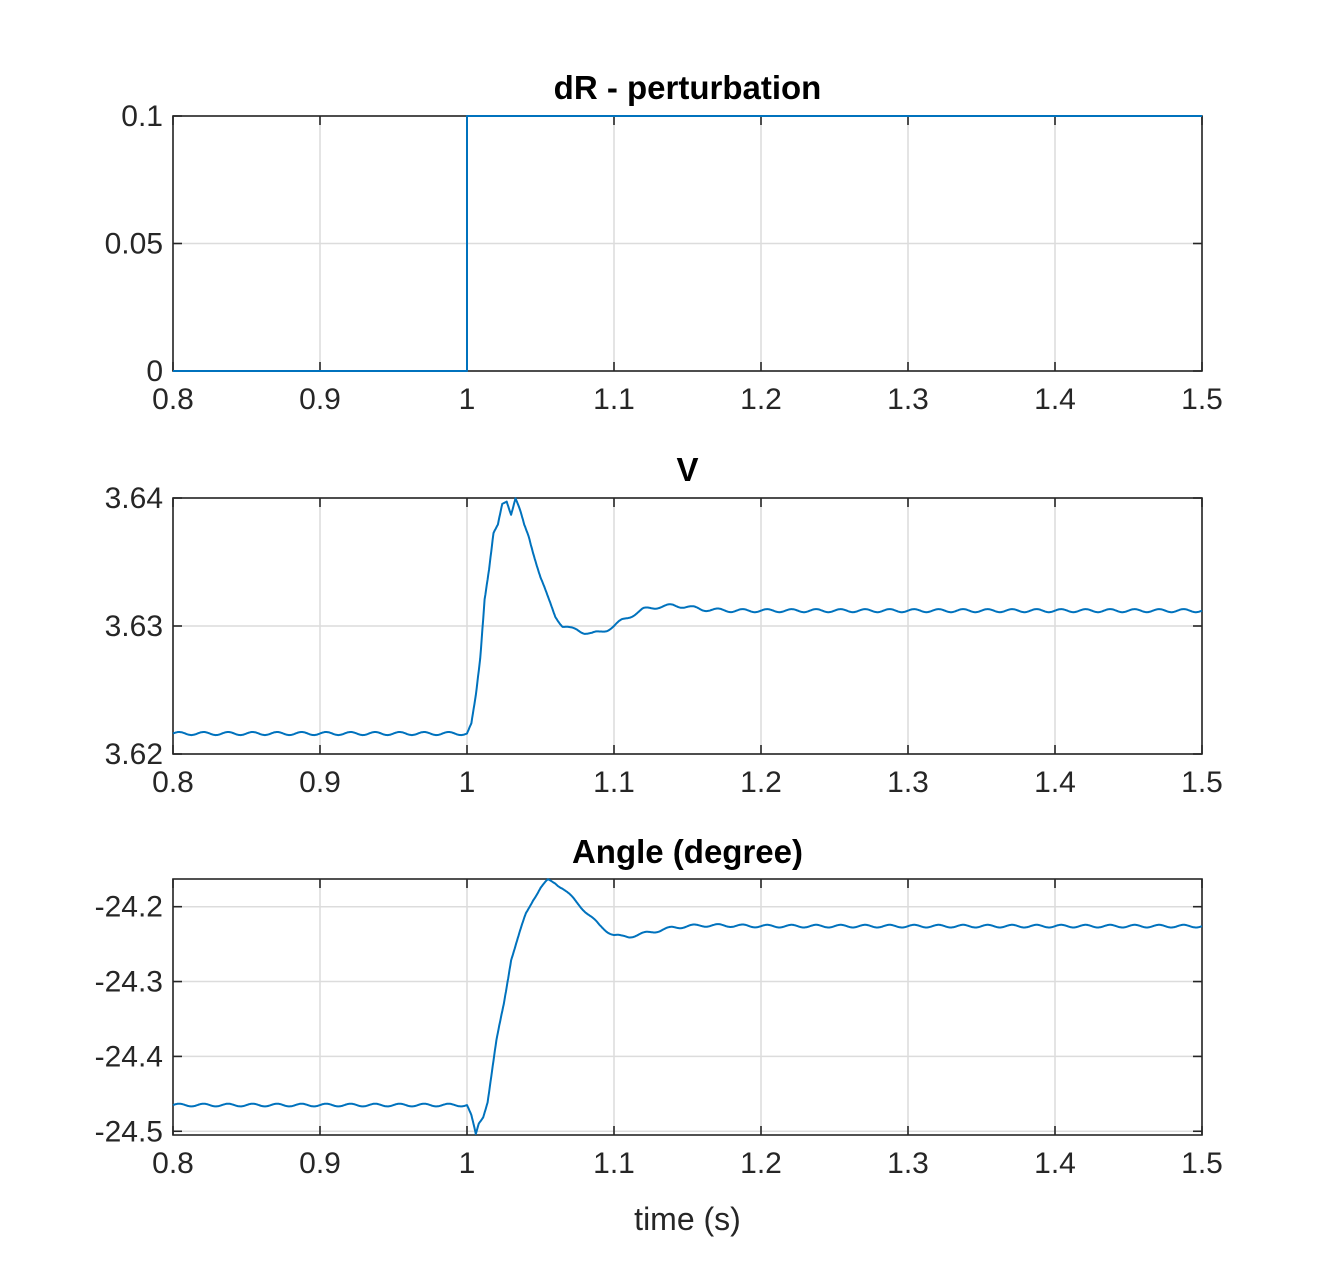  What do you see at coordinates (134, 626) in the screenshot?
I see `y-tick-label: 3.63` at bounding box center [134, 626].